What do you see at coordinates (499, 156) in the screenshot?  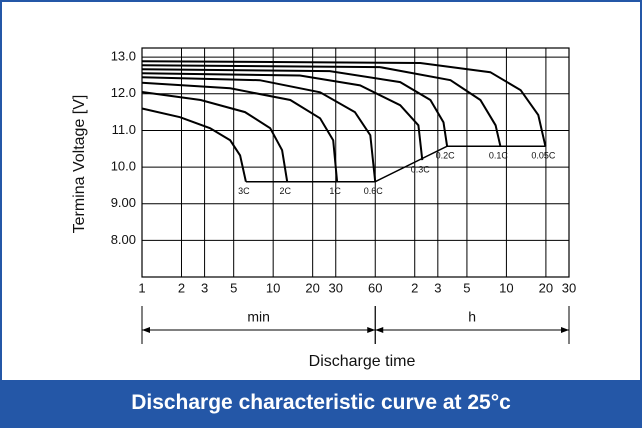 I see `curve-label: 0.1C` at bounding box center [499, 156].